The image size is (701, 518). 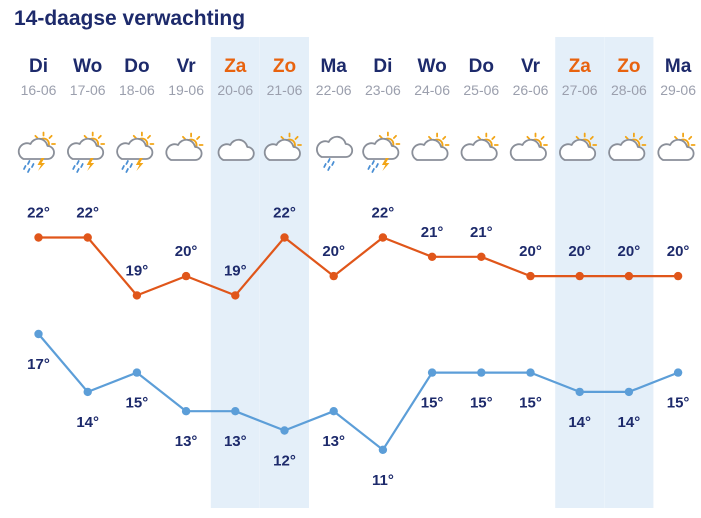 I want to click on day-date: 17-06, so click(x=88, y=90).